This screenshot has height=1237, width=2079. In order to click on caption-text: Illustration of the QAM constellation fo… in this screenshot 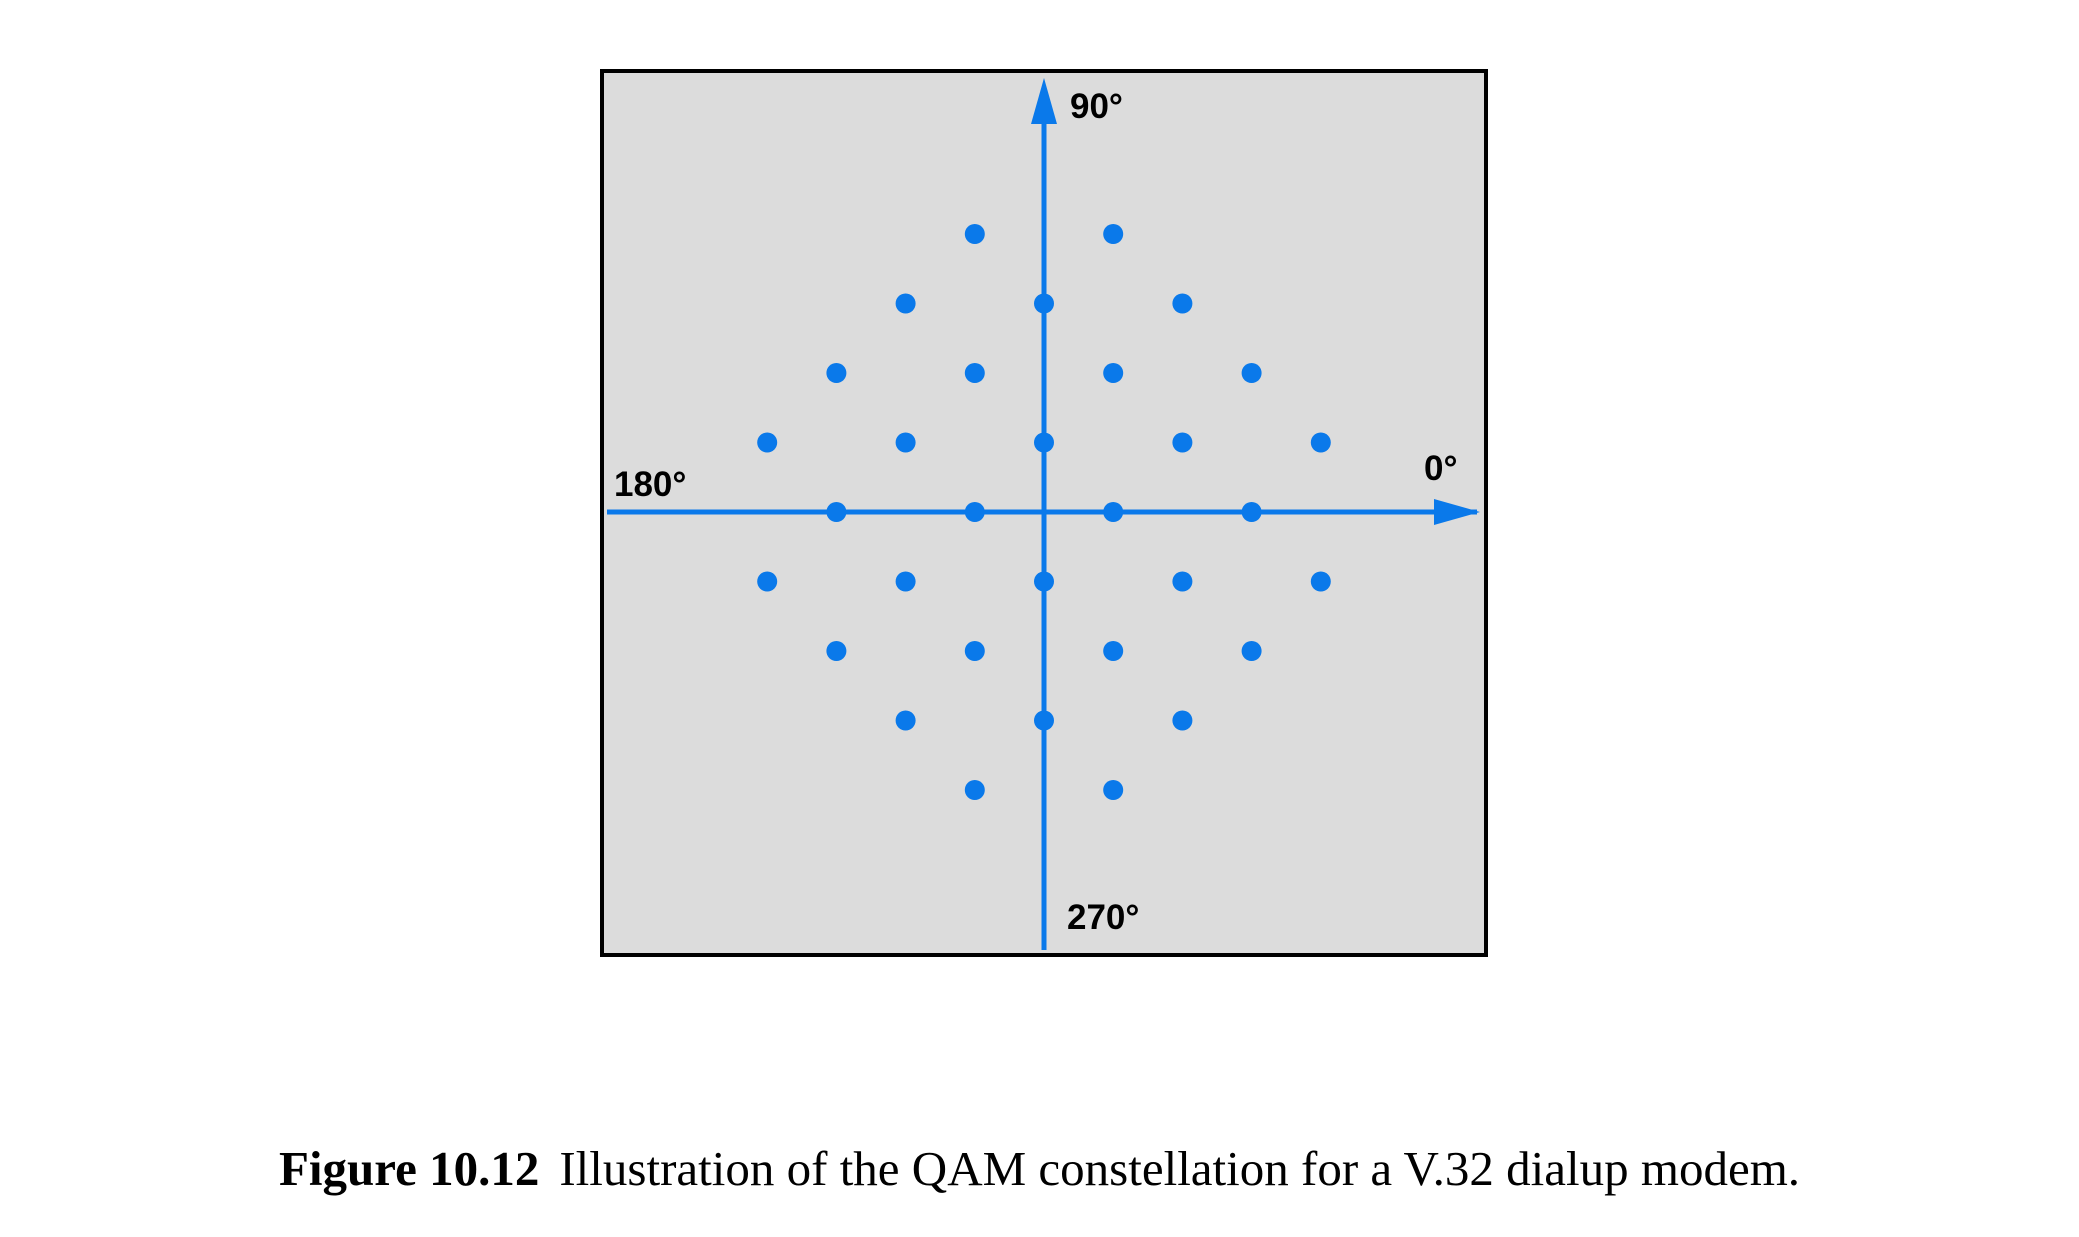, I will do `click(1180, 1168)`.